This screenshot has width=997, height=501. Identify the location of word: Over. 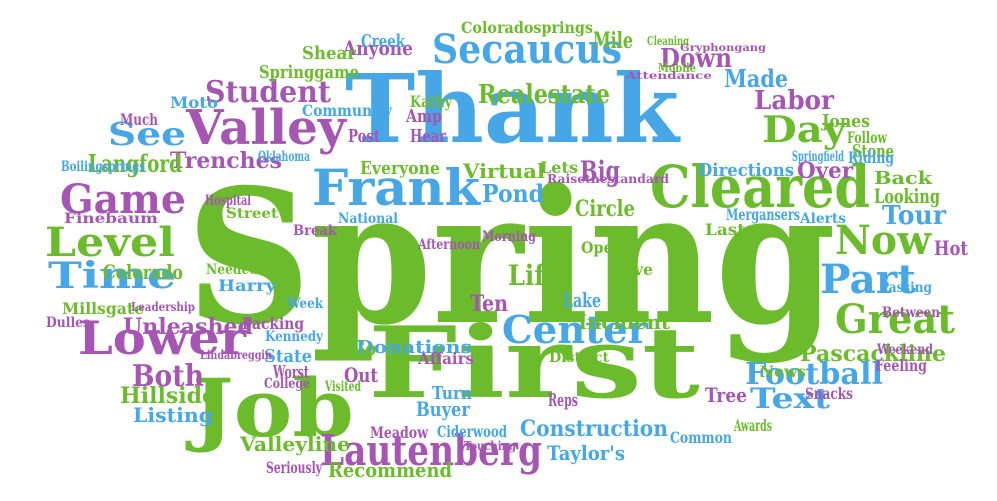
(825, 171).